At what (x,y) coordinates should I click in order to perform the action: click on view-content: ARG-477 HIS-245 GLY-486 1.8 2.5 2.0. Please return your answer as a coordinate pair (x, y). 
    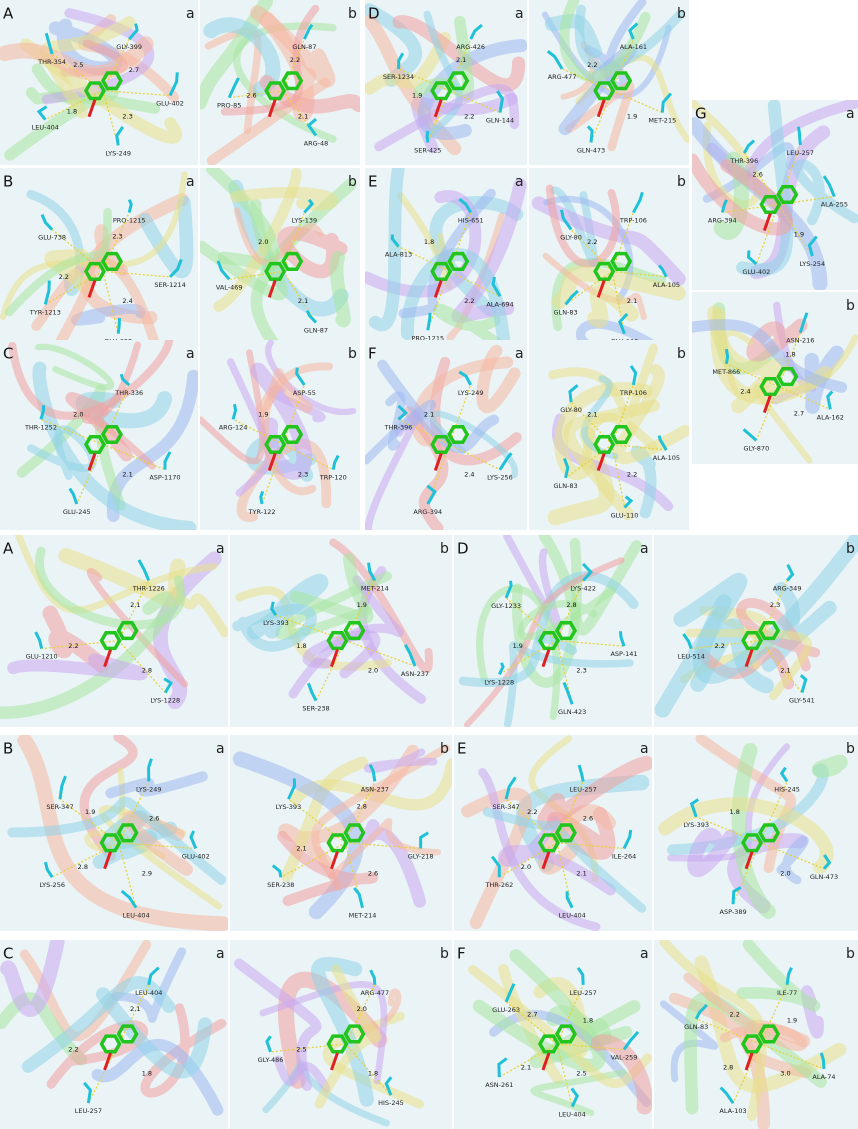
    Looking at the image, I should click on (341, 1034).